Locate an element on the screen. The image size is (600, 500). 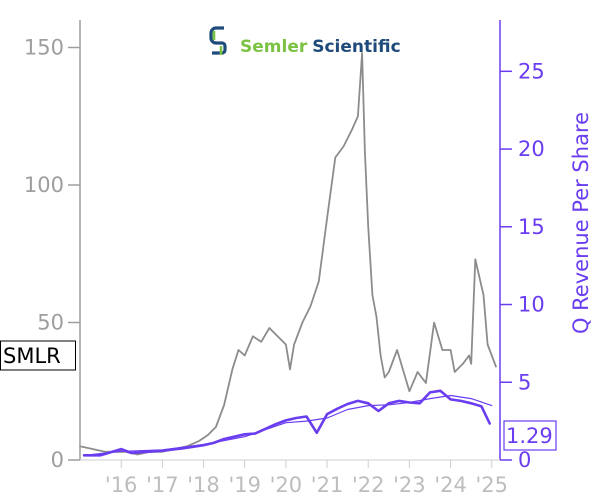
left-tick-label: 0 is located at coordinates (57, 460).